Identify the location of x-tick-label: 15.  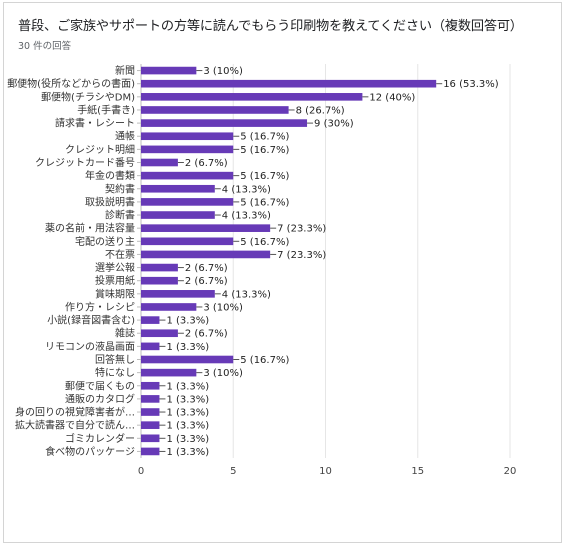
(417, 471).